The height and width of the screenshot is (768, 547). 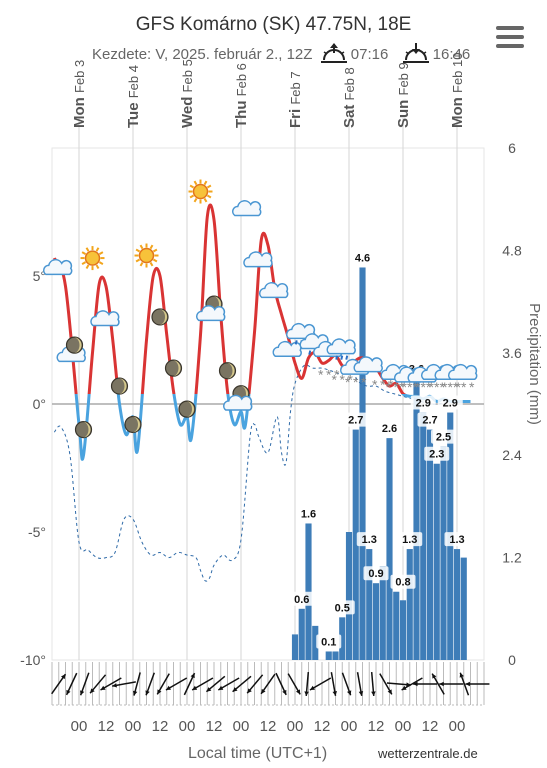 What do you see at coordinates (512, 455) in the screenshot?
I see `precip-tick-label: 2.4` at bounding box center [512, 455].